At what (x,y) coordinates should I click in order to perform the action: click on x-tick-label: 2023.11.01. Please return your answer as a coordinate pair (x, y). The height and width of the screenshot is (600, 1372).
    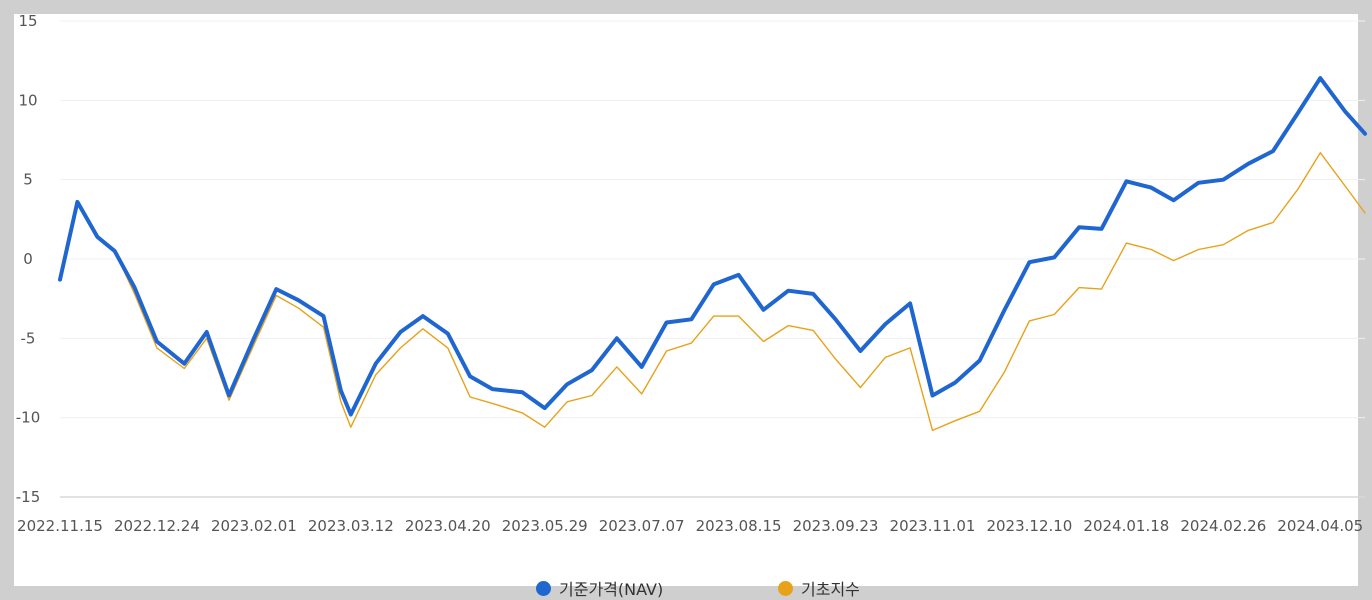
    Looking at the image, I should click on (933, 526).